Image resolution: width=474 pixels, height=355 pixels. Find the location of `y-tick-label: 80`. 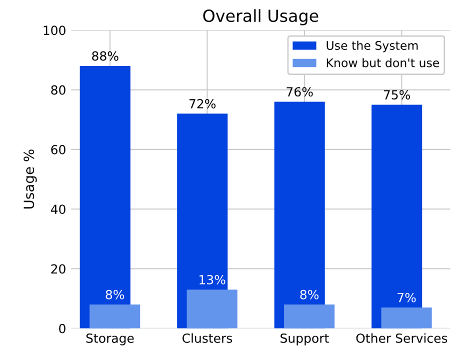

y-tick-label: 80 is located at coordinates (58, 90).